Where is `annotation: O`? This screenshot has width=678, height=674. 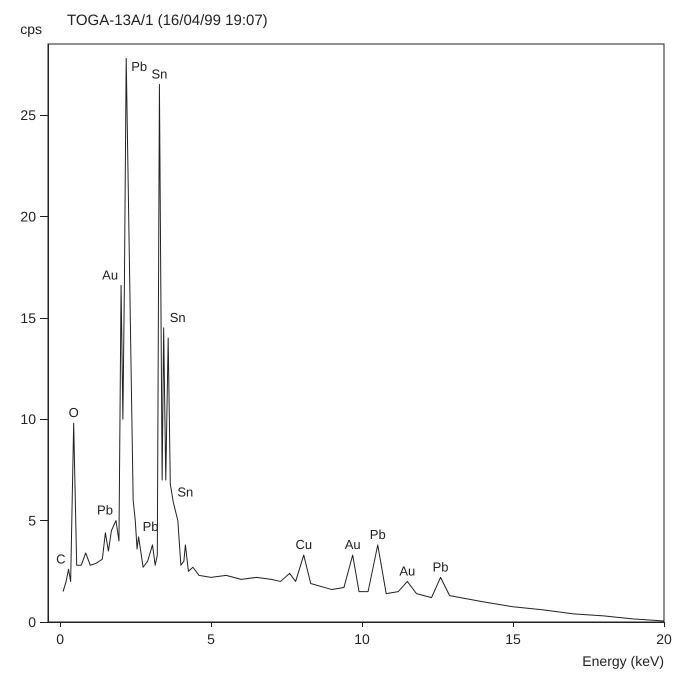
annotation: O is located at coordinates (73, 412).